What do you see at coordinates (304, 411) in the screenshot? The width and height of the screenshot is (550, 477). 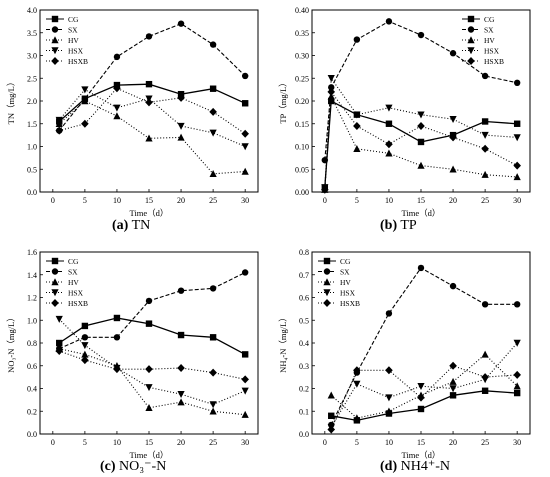 I see `y-tick-label: 0.1` at bounding box center [304, 411].